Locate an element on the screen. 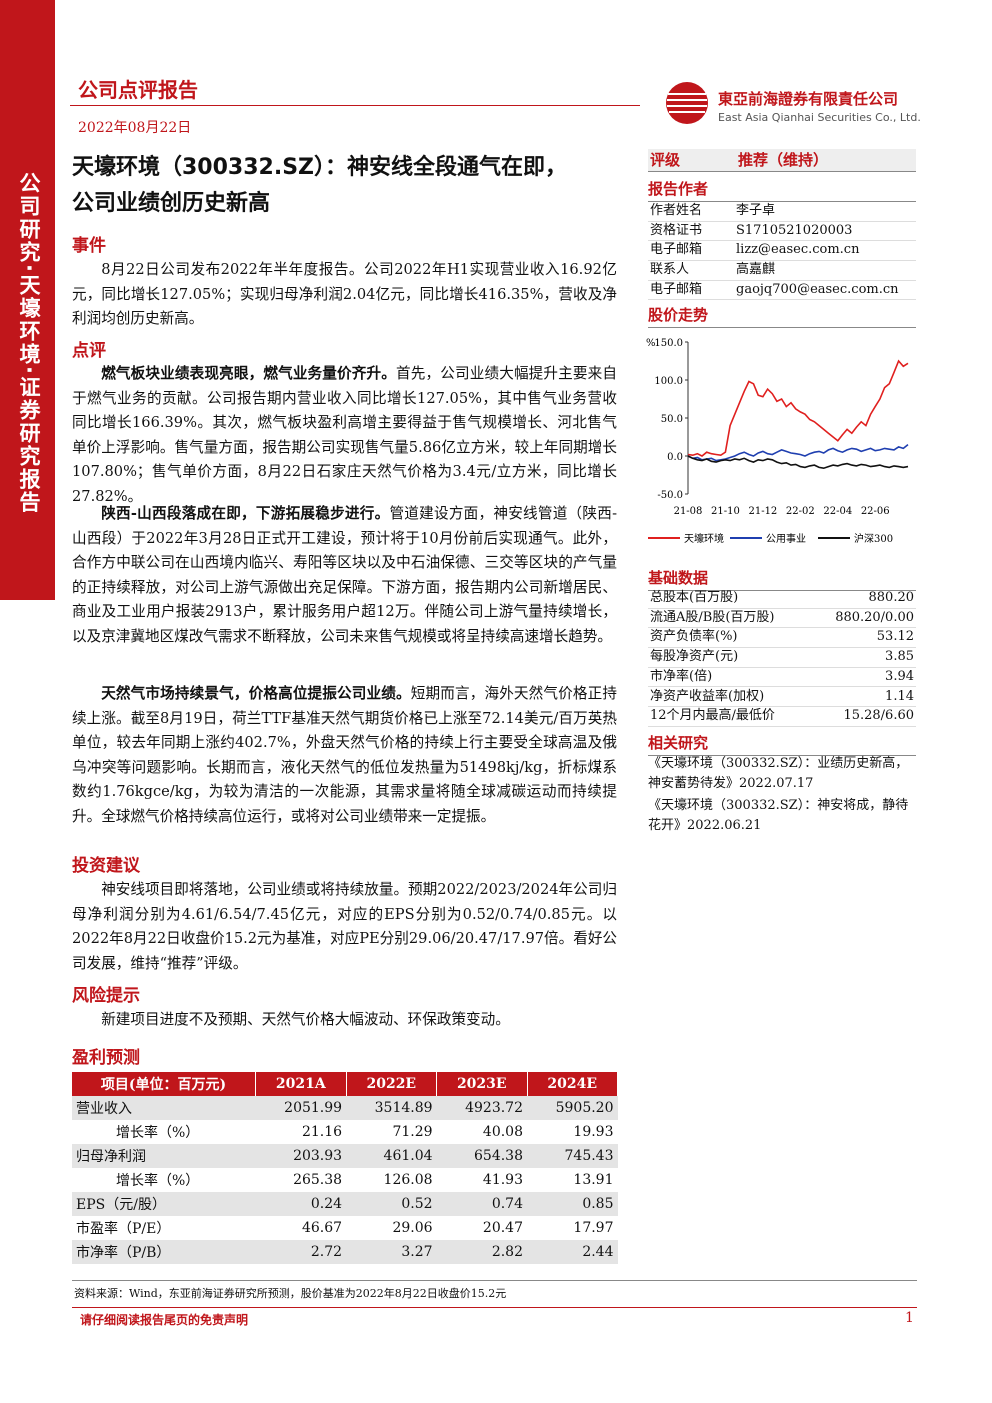 This screenshot has width=992, height=1403. x-tick-label: 22-02 is located at coordinates (800, 511).